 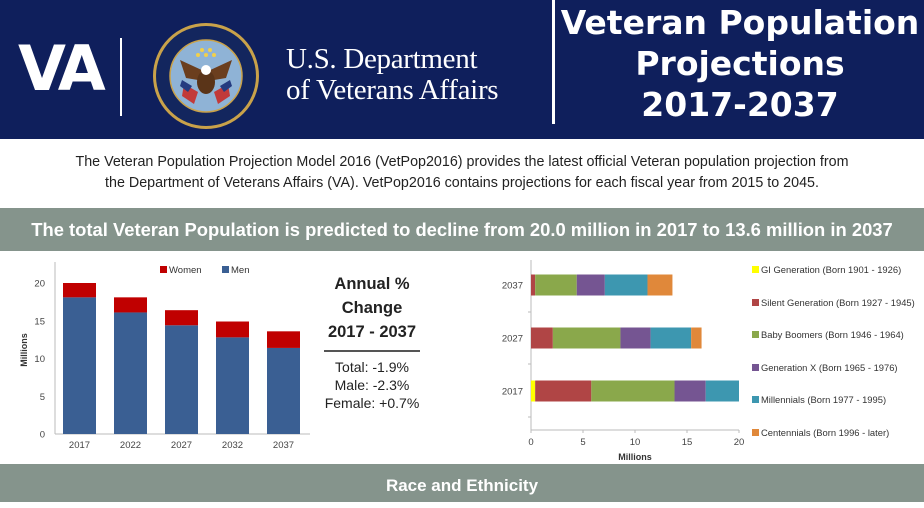 What do you see at coordinates (42, 397) in the screenshot?
I see `y-tick-label: 5` at bounding box center [42, 397].